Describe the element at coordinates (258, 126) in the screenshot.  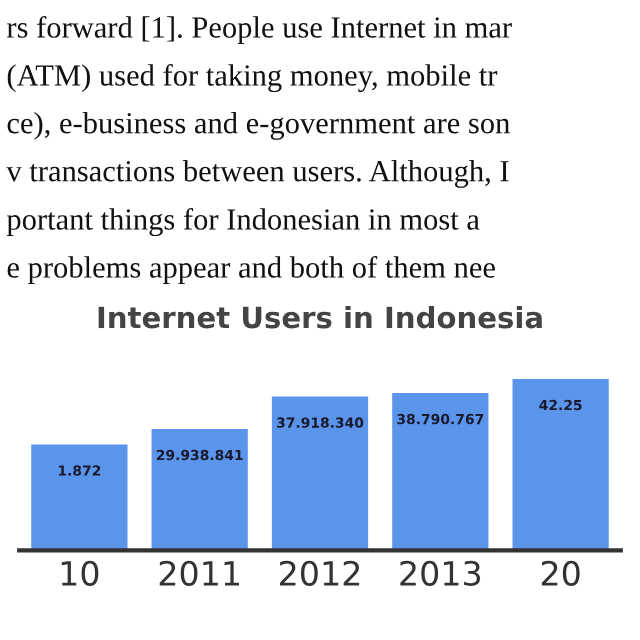
I see `text: ce), e-business and e-government are son` at that location.